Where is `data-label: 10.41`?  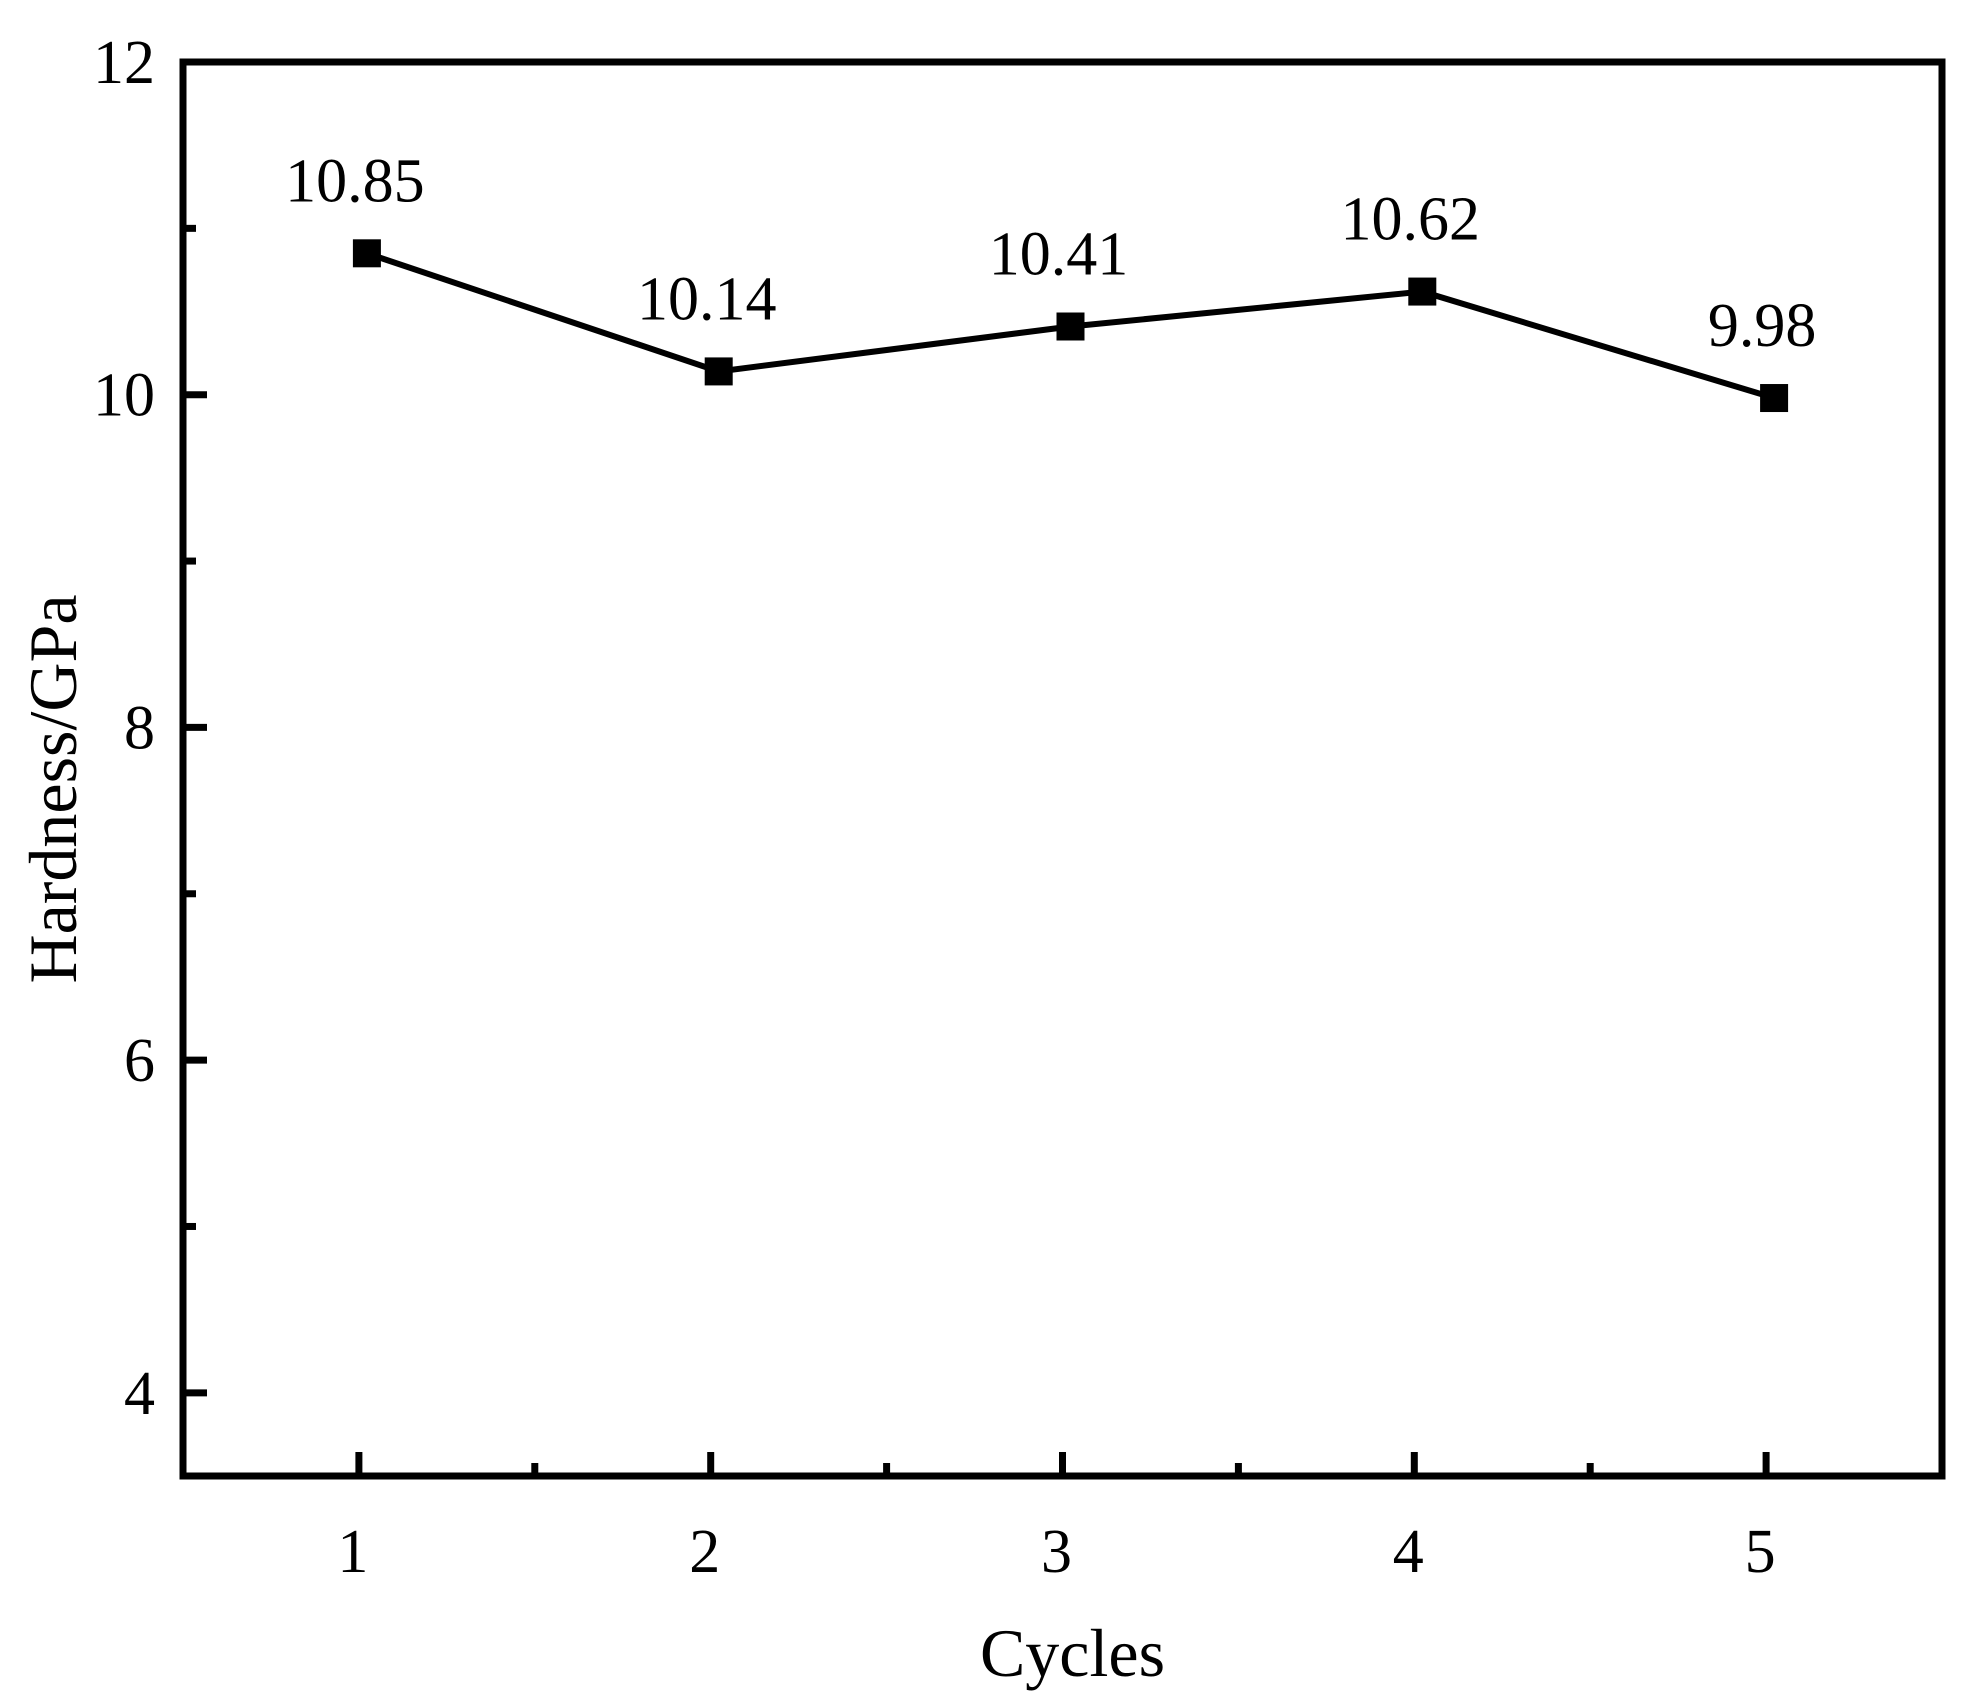
data-label: 10.41 is located at coordinates (1059, 255).